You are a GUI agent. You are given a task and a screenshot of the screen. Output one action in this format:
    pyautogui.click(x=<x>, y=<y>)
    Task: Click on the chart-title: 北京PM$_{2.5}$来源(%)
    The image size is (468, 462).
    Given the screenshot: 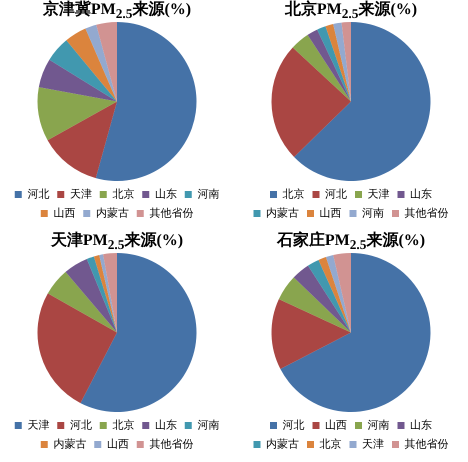 What is the action you would take?
    pyautogui.click(x=351, y=11)
    